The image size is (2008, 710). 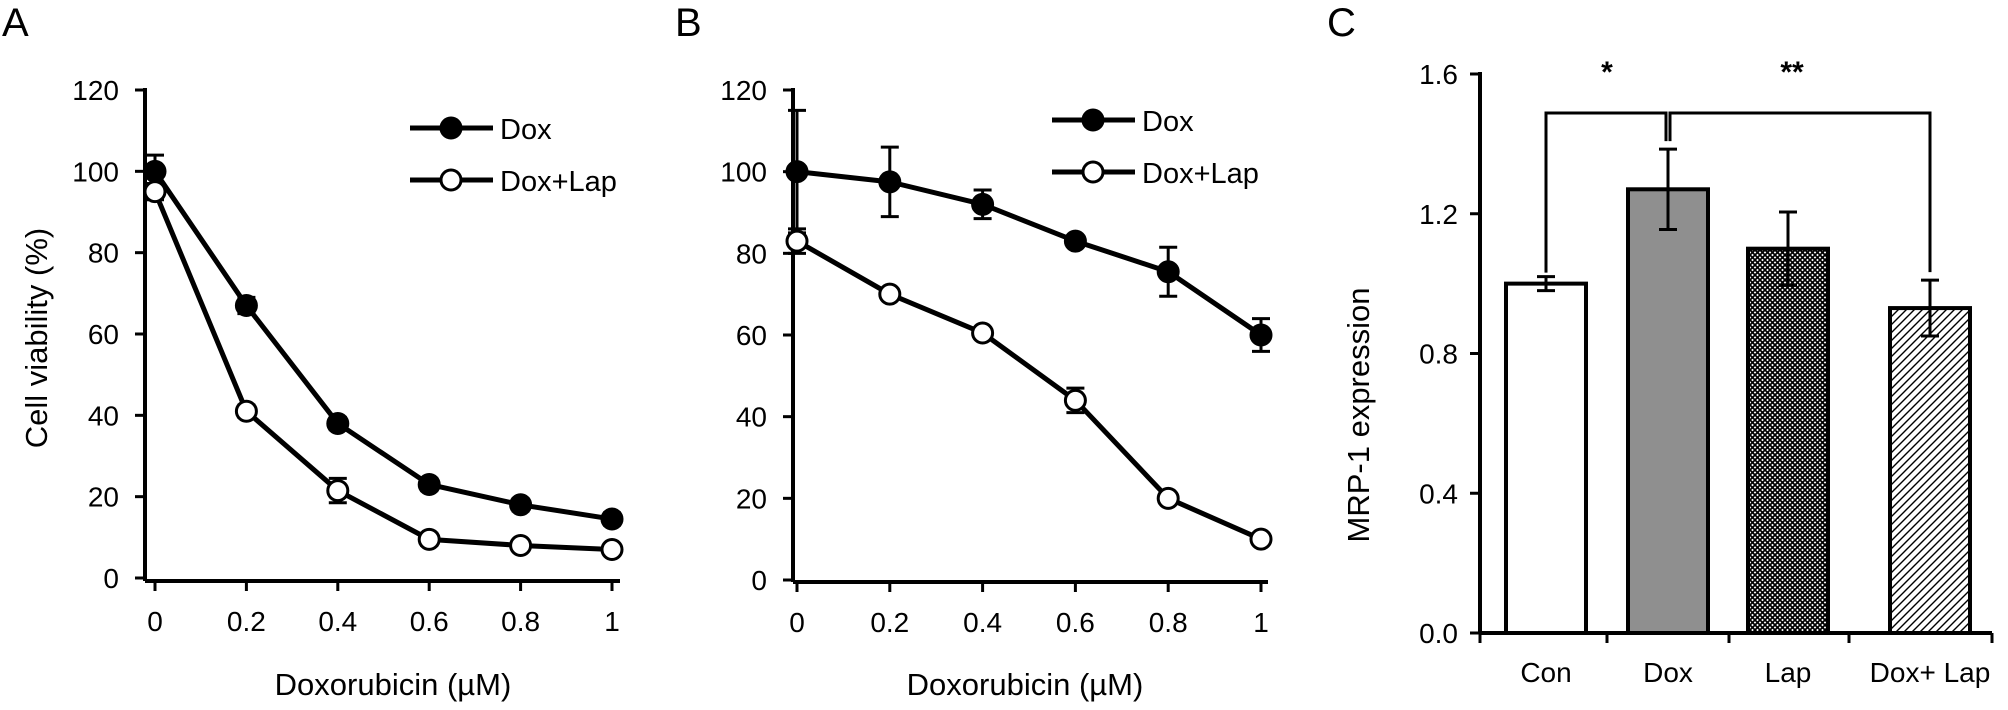 I want to click on y-tick-label: 0.8, so click(x=1438, y=354).